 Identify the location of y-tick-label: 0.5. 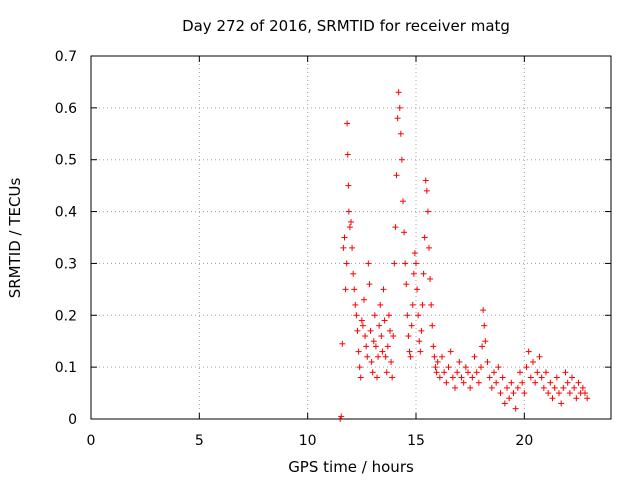
(66, 161).